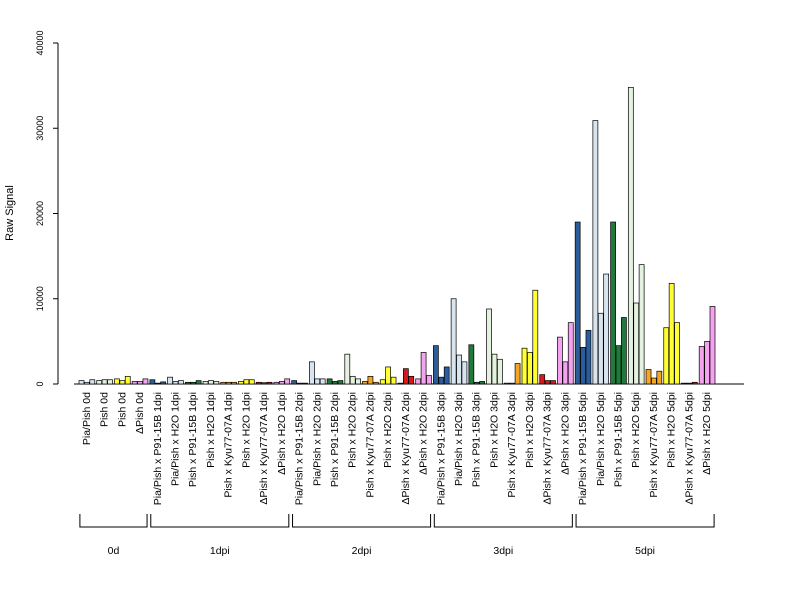 The image size is (800, 600). Describe the element at coordinates (87, 418) in the screenshot. I see `x-tick-label: Pia/Pish 0d` at that location.